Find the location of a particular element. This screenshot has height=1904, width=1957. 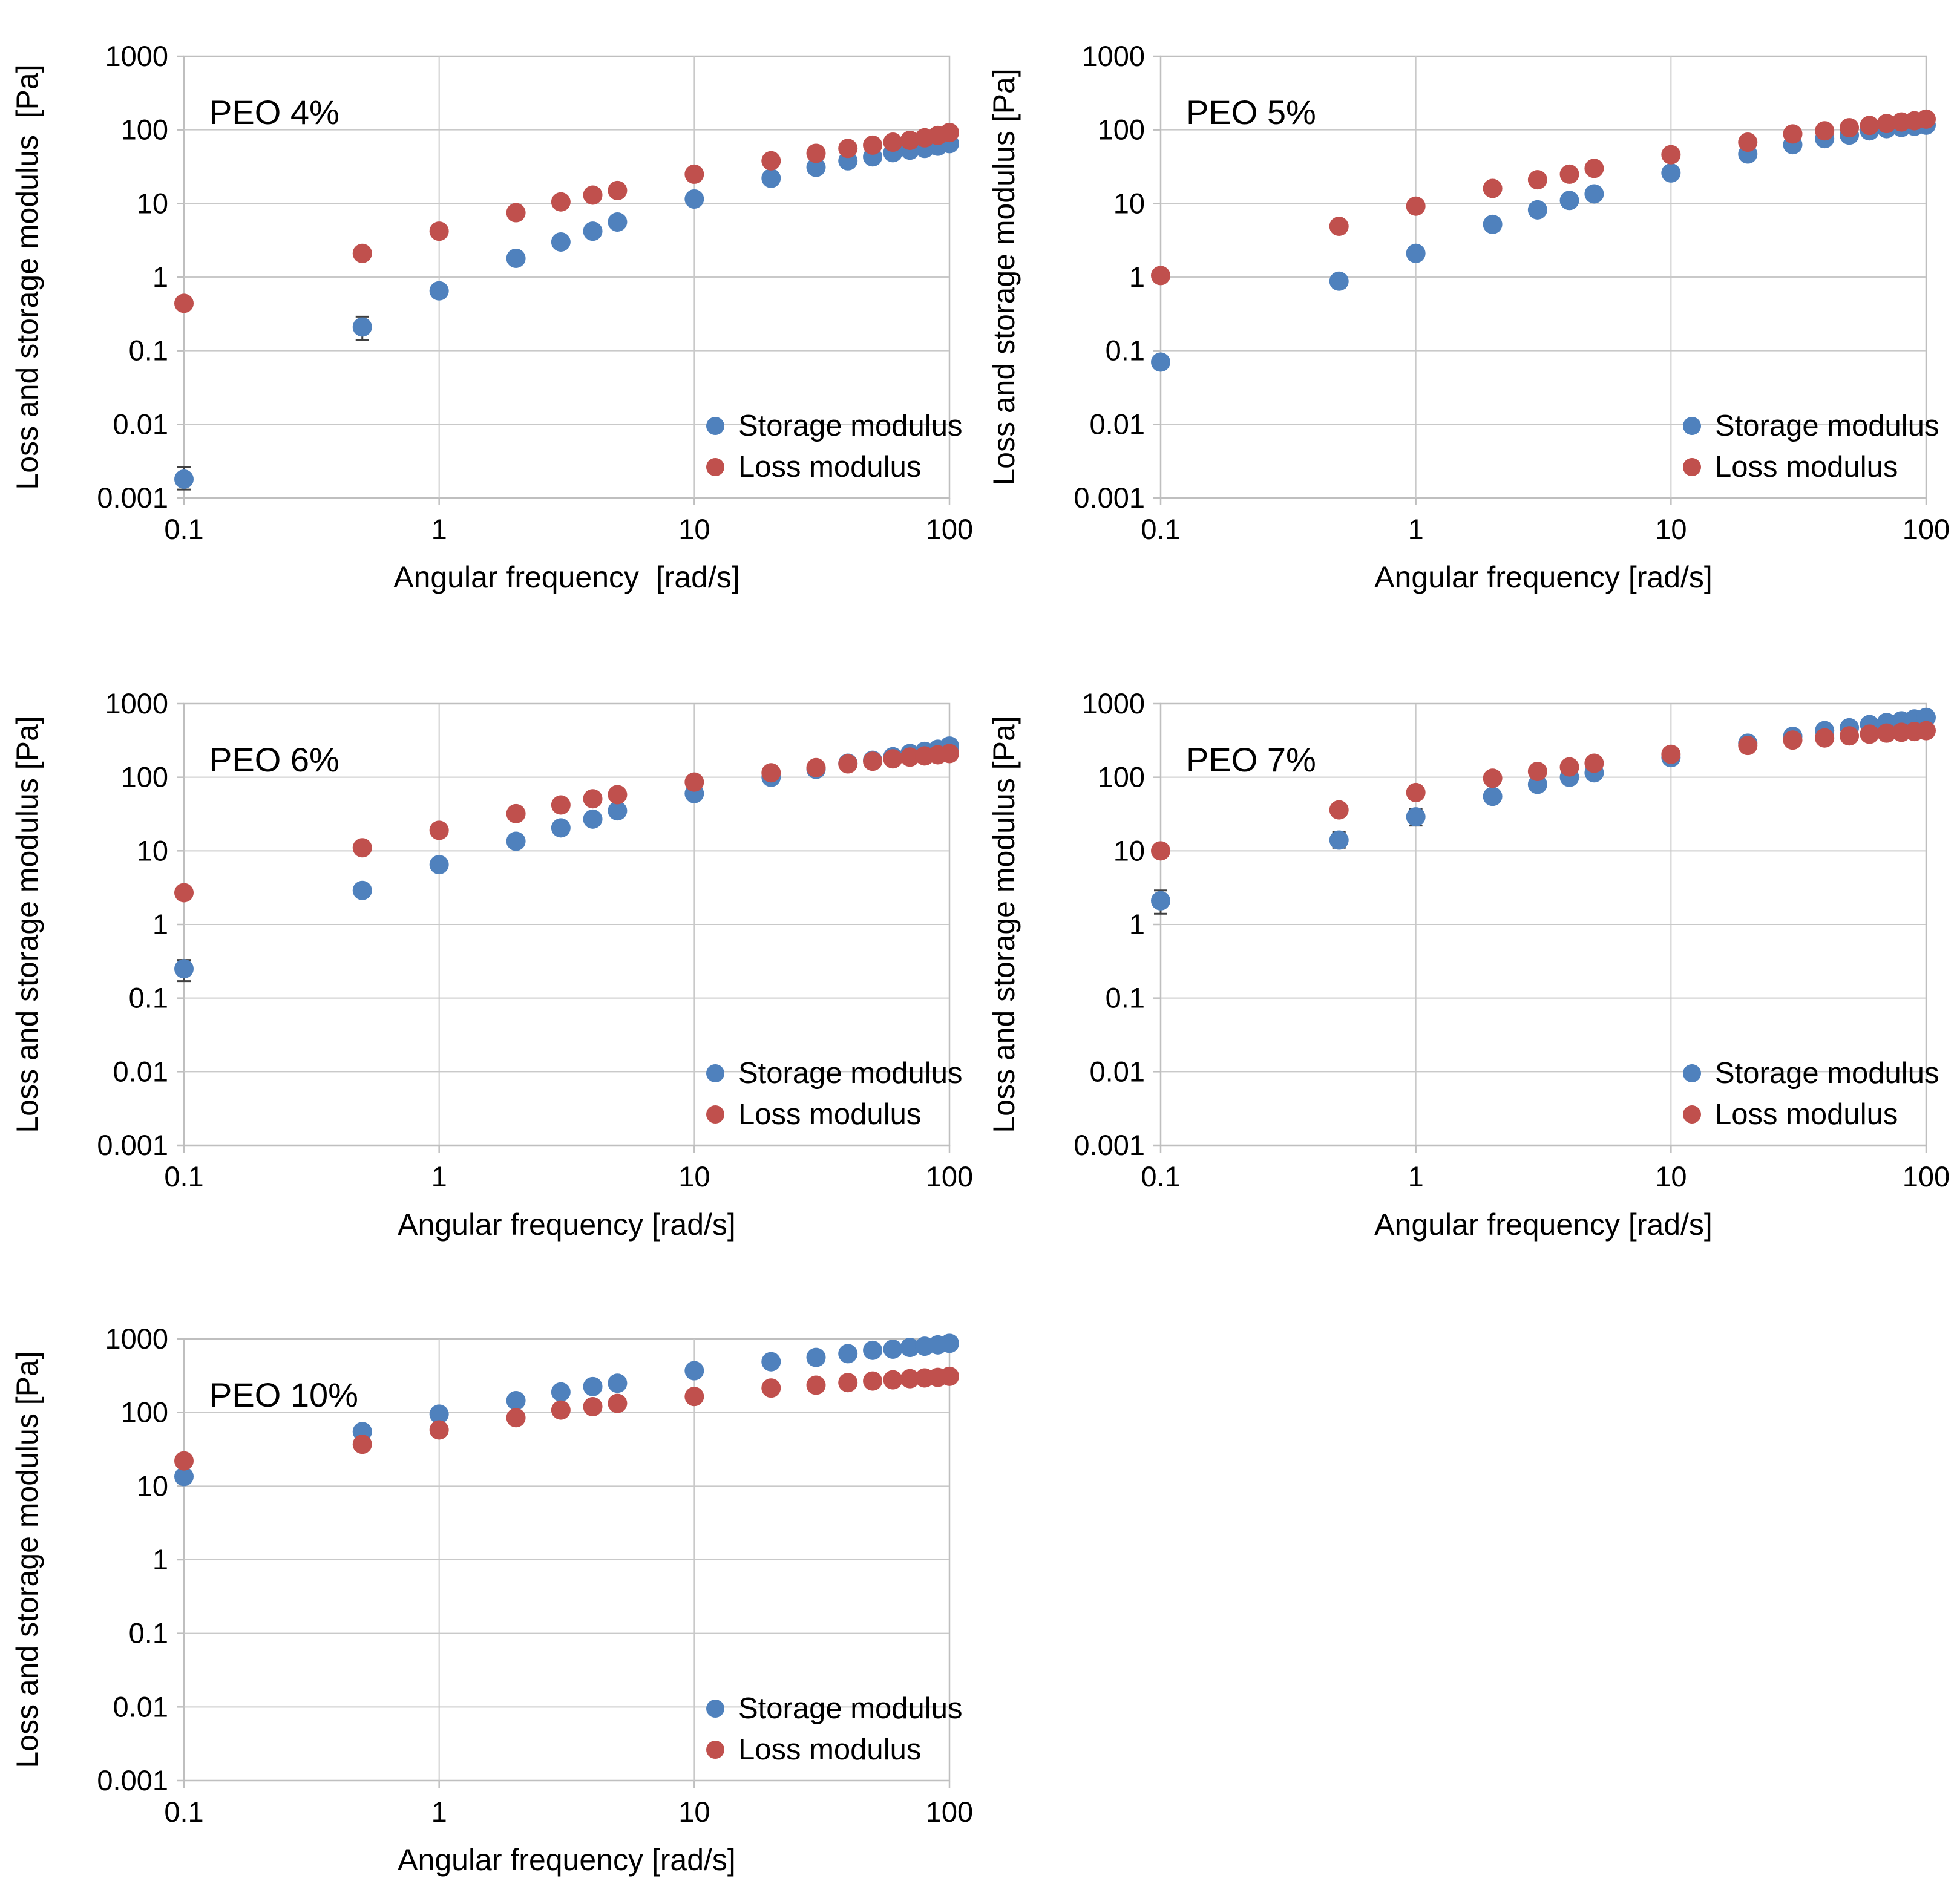

y-tick-label: 1 is located at coordinates (160, 924).